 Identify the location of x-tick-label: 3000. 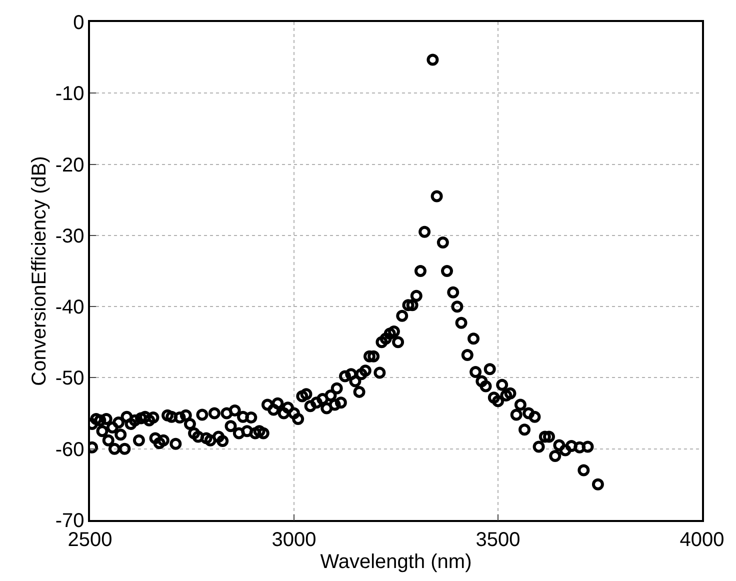
(294, 539).